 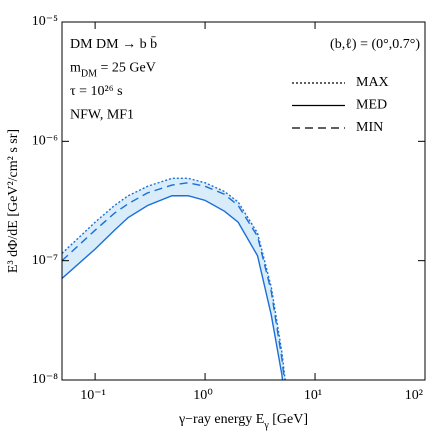 I want to click on text-part: NFW, MF1, so click(x=102, y=115).